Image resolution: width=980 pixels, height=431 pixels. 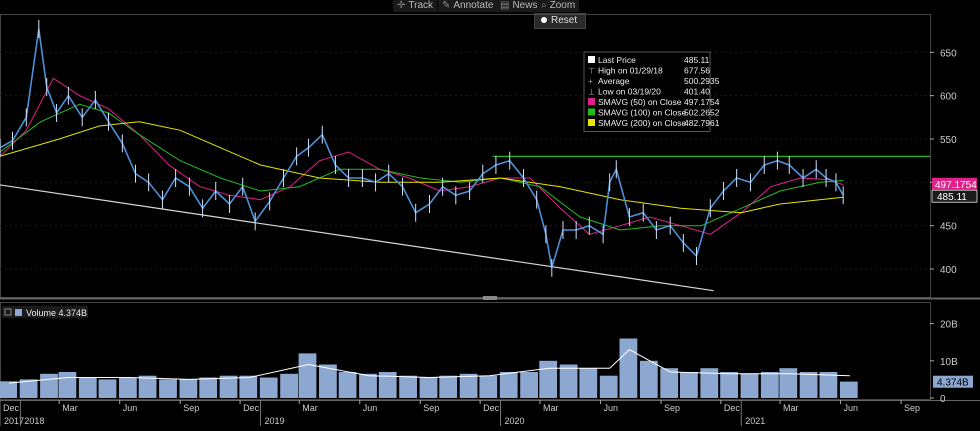 What do you see at coordinates (564, 20) in the screenshot?
I see `reset-label: Reset` at bounding box center [564, 20].